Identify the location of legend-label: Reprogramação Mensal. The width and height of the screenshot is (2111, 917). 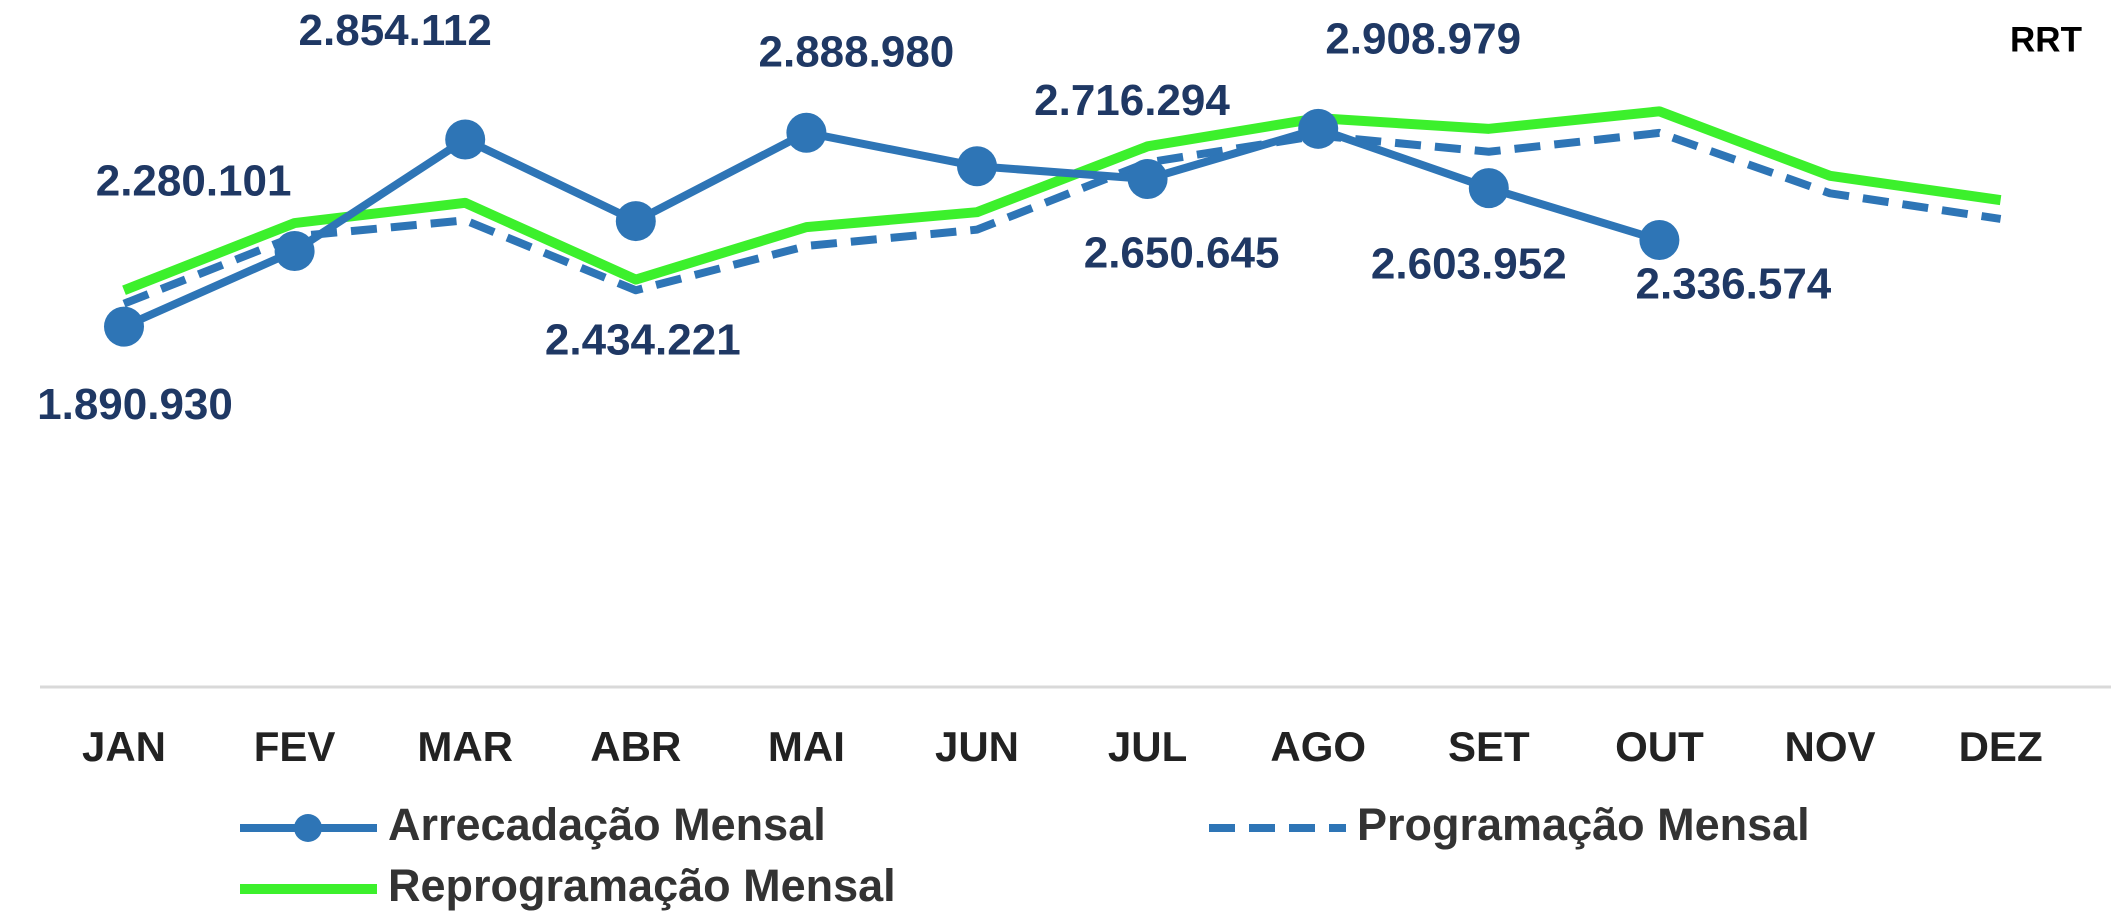
(642, 885).